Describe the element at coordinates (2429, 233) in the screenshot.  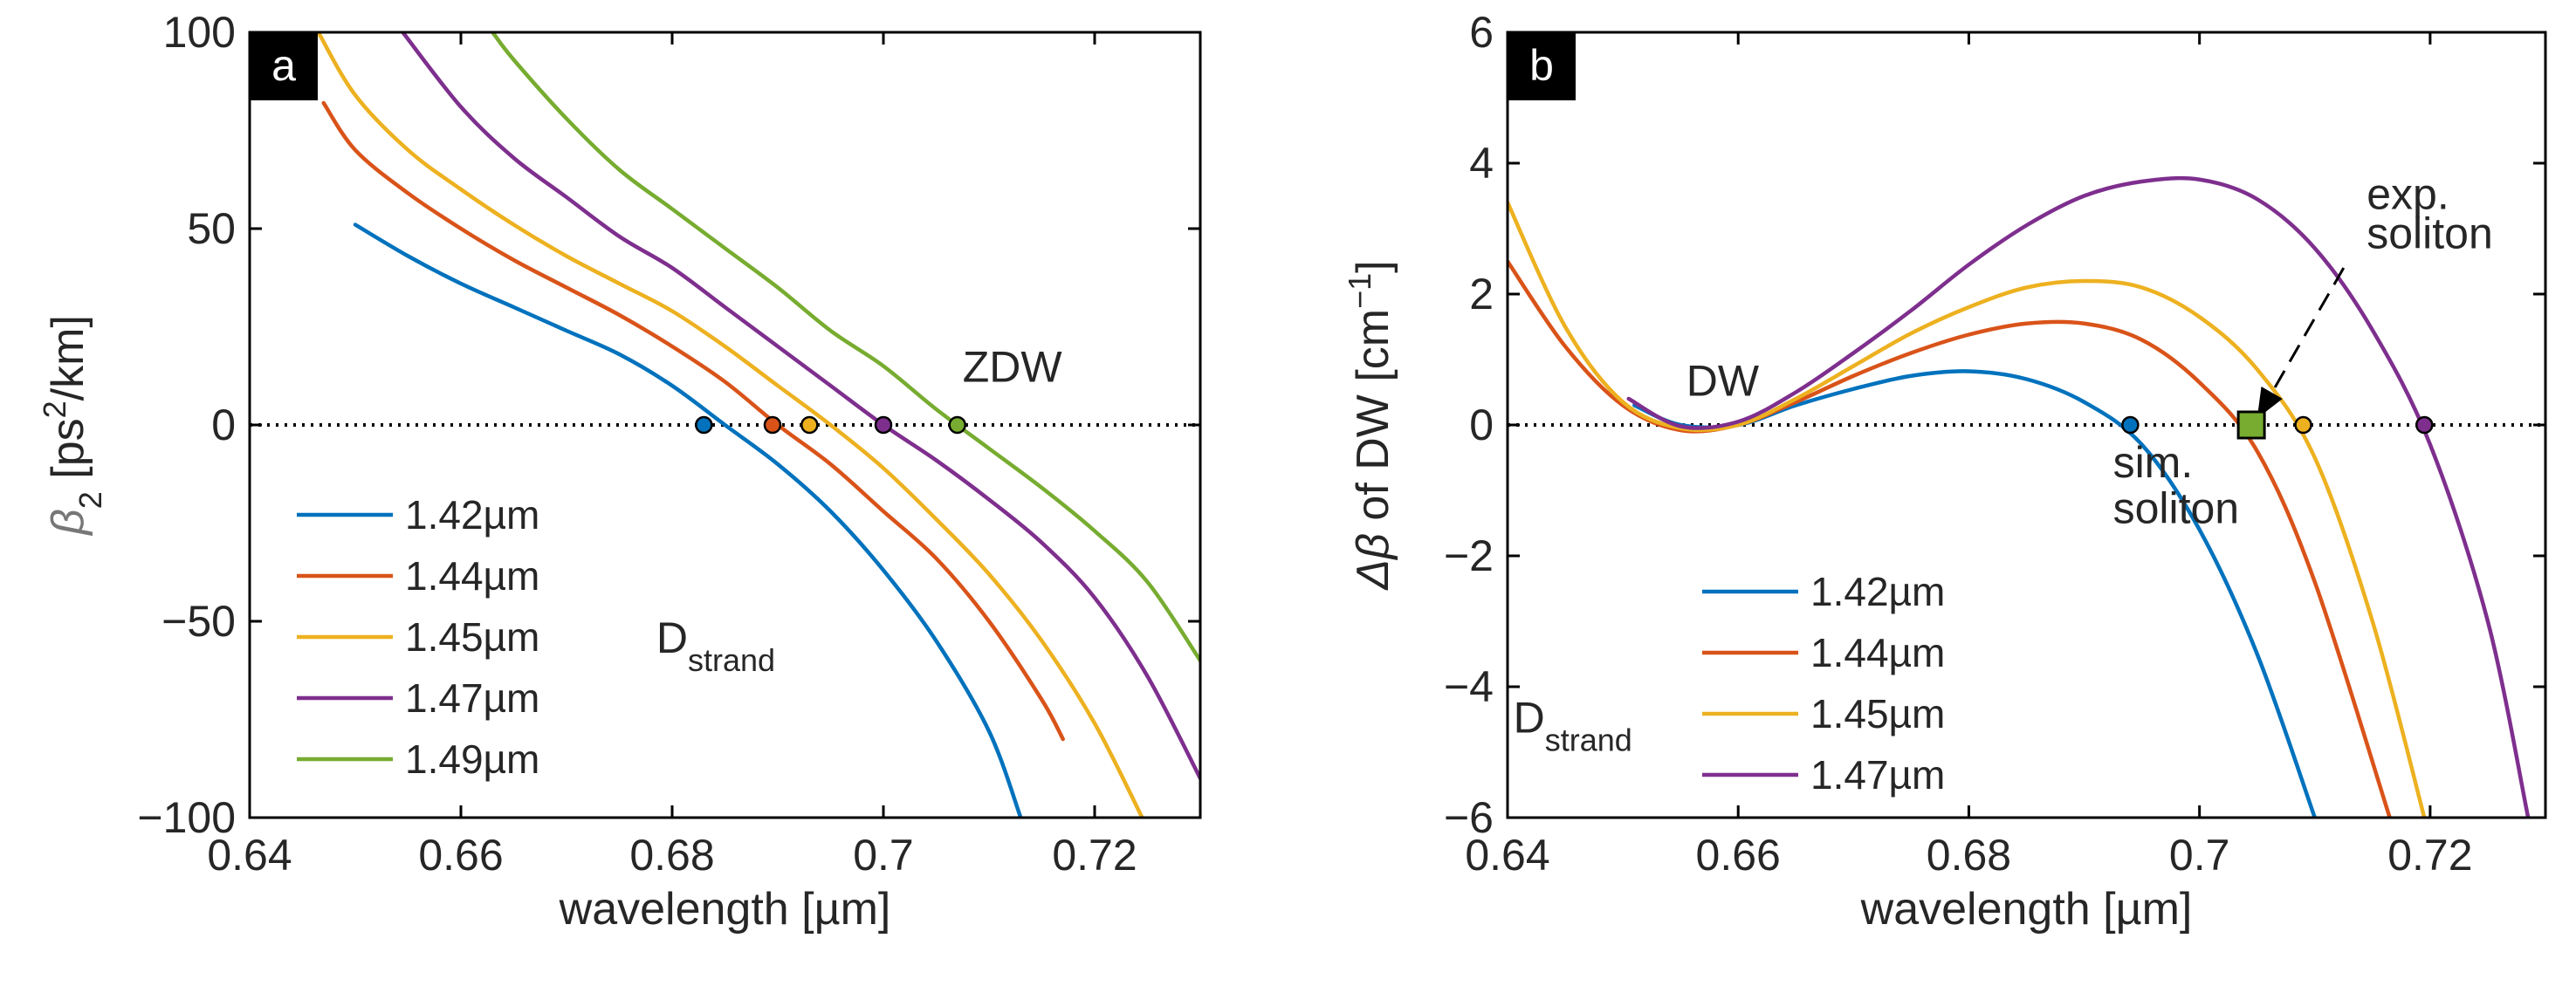
I see `annotation-exp2: soliton` at that location.